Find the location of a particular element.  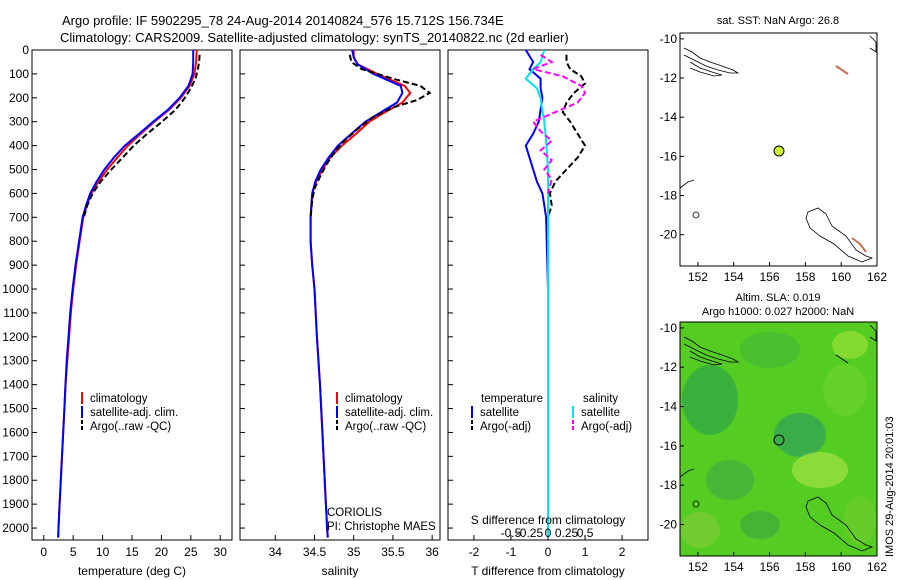

x-tick-label: 0 is located at coordinates (43, 552).